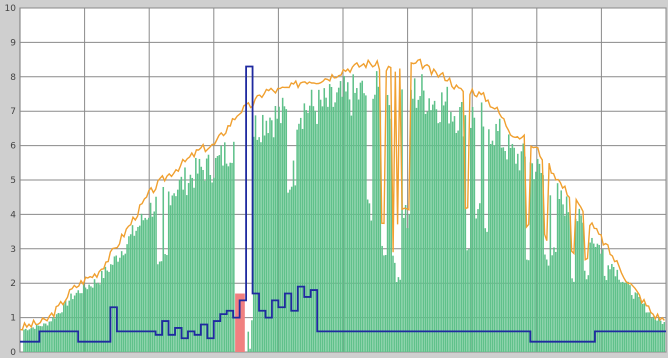 The width and height of the screenshot is (668, 358). I want to click on y-tick-label: 3, so click(13, 250).